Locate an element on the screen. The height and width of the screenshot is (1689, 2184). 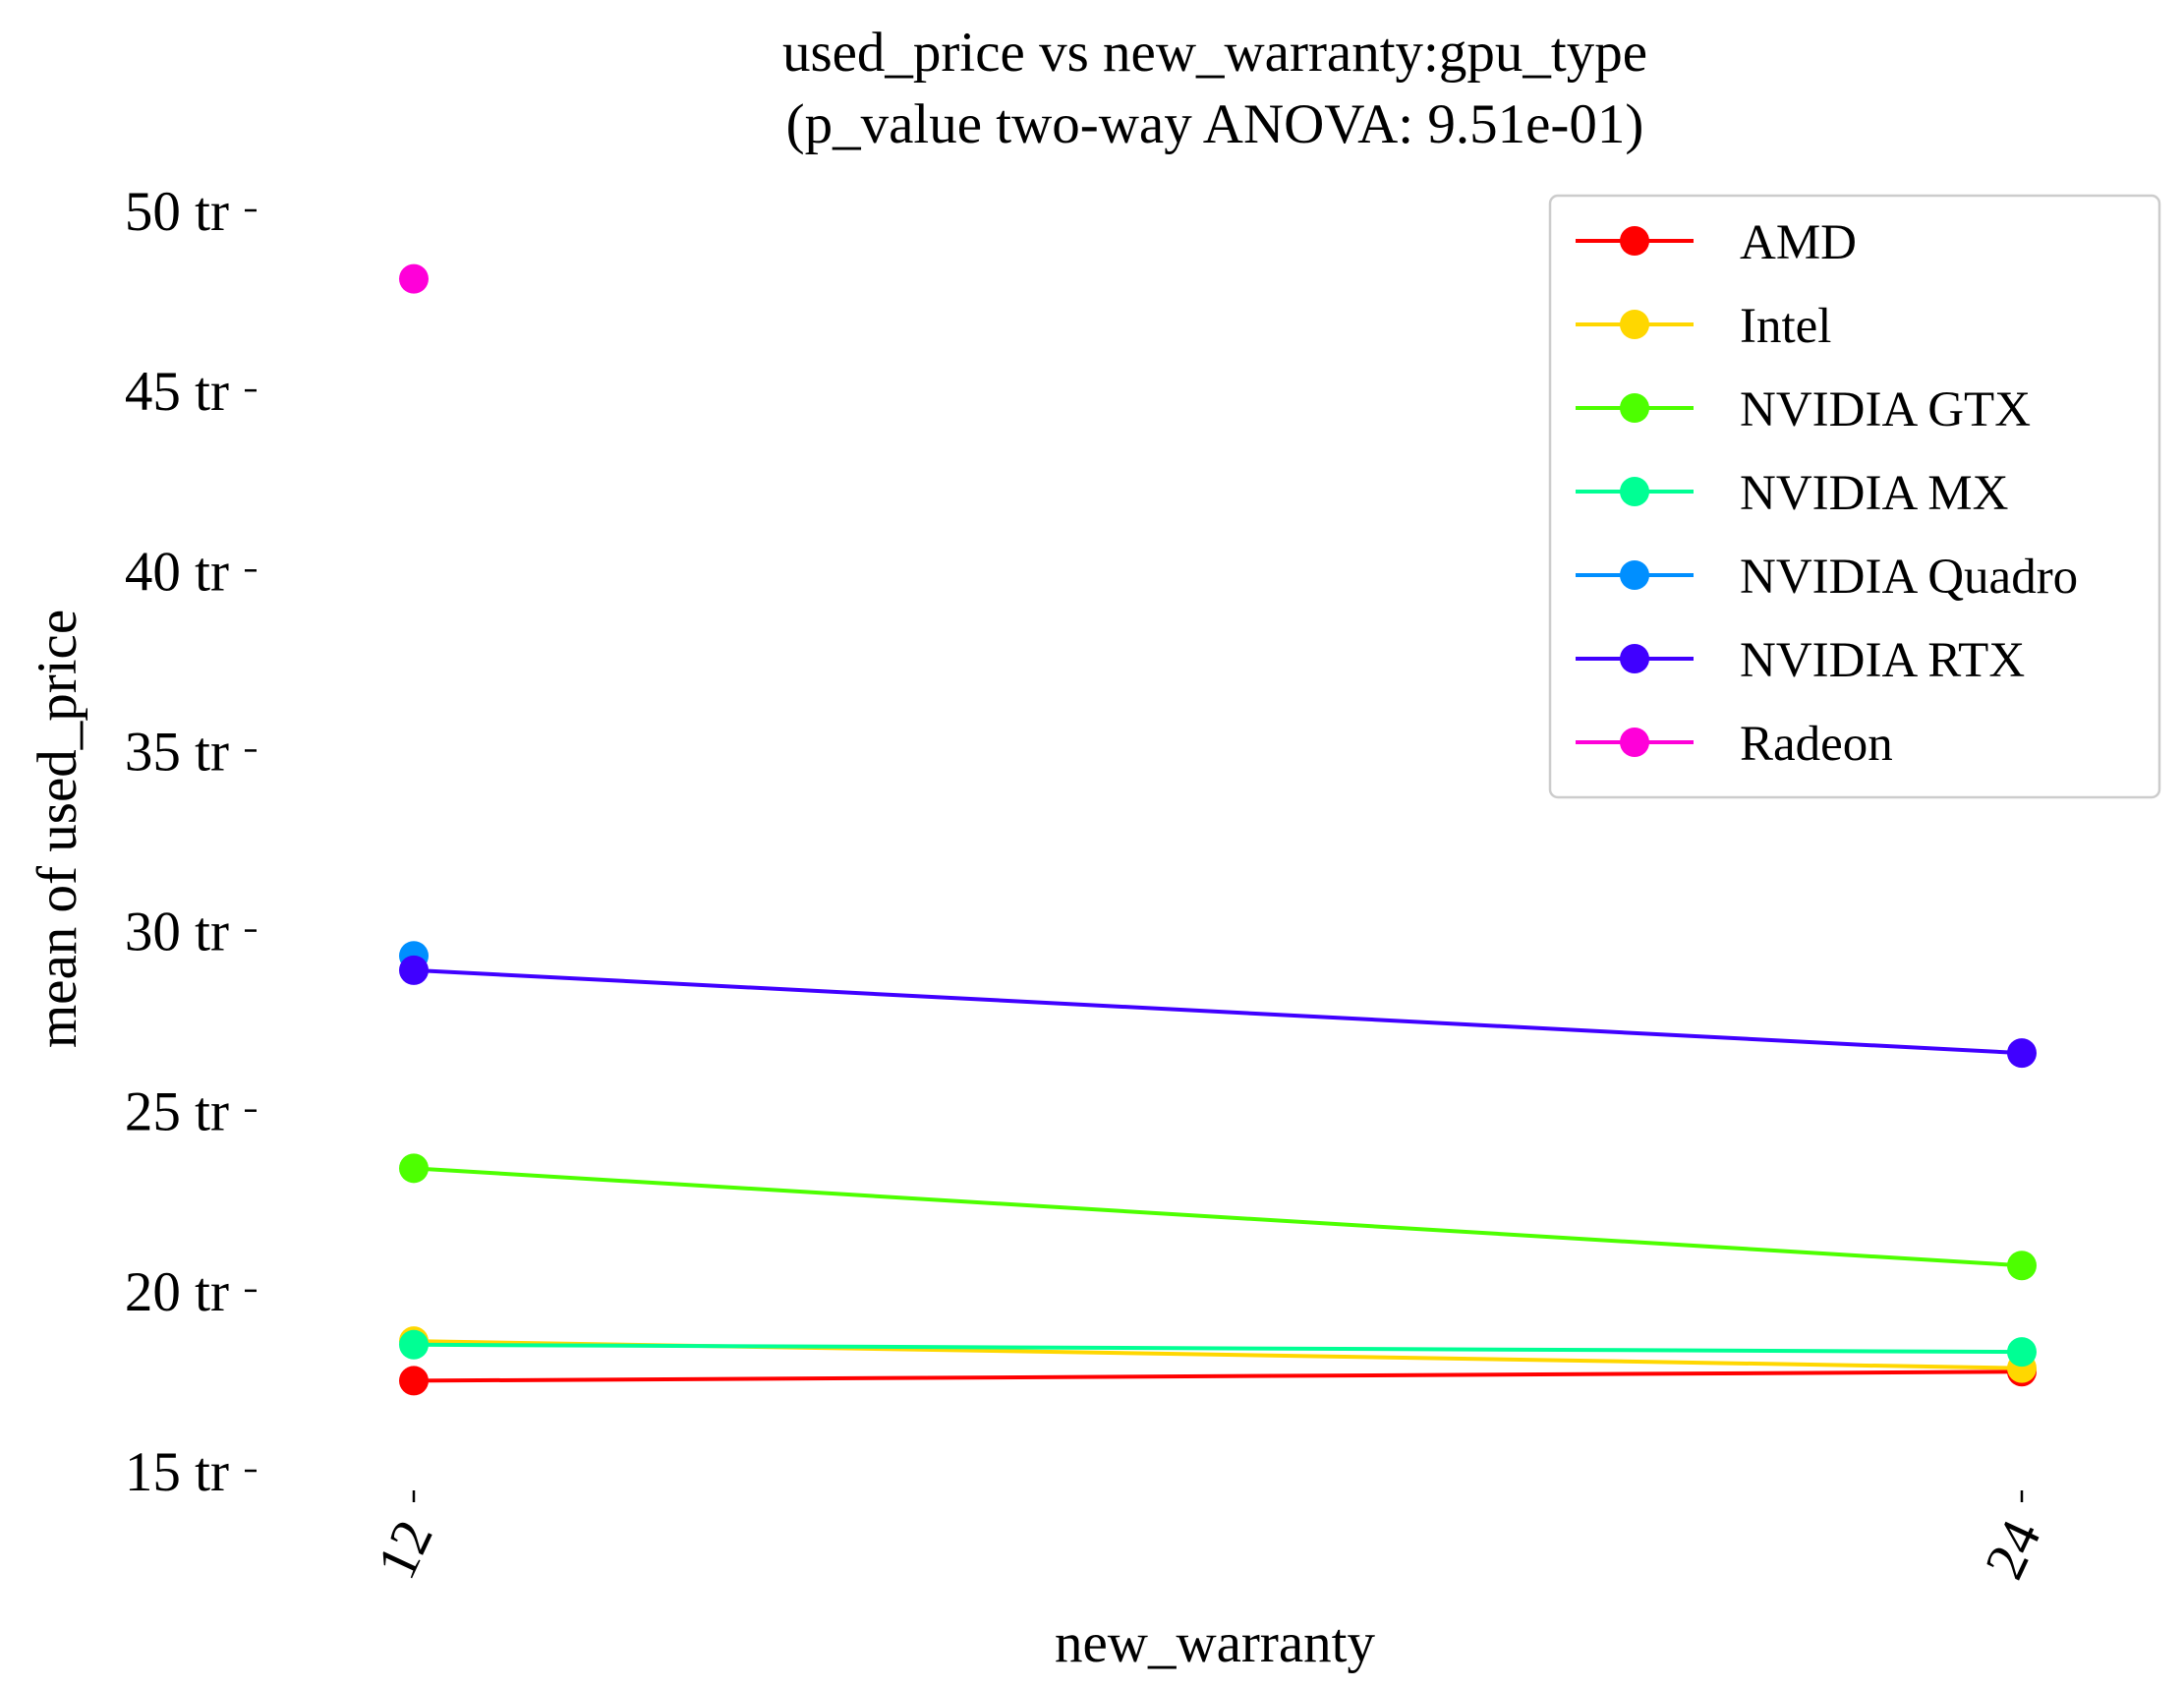
legend-label: Radeon is located at coordinates (1816, 745).